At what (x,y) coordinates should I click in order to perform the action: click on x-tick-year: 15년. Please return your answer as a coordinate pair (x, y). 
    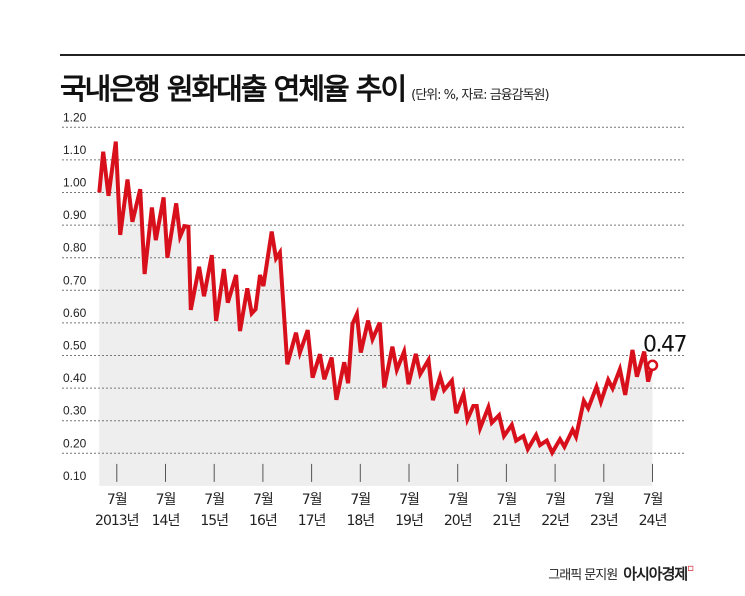
    Looking at the image, I should click on (214, 521).